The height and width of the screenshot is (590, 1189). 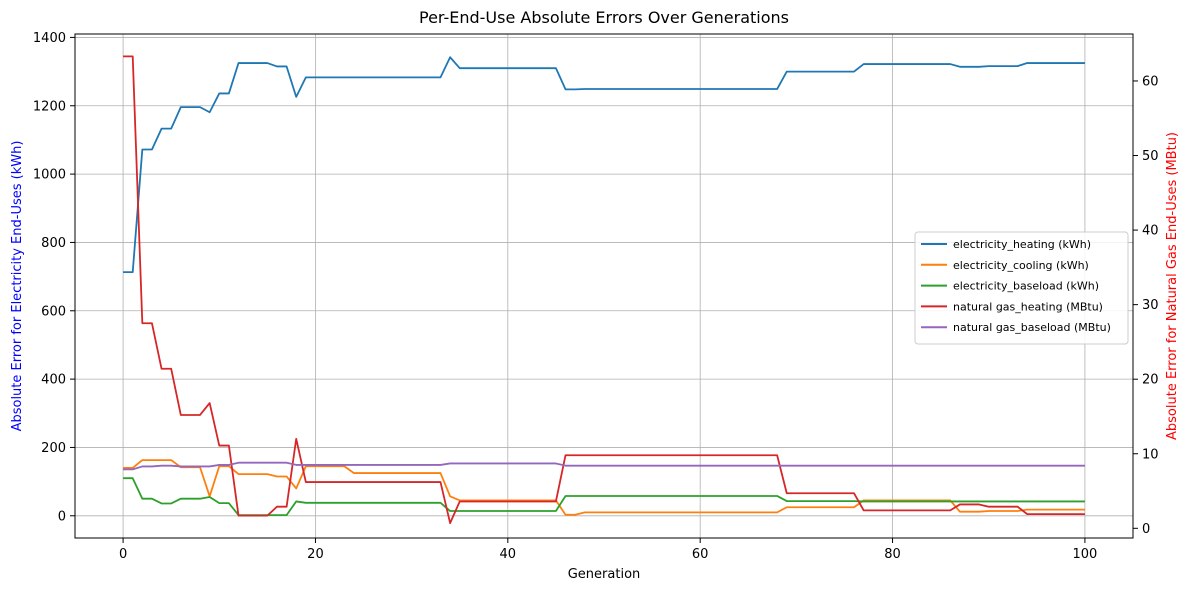 I want to click on y-right-tick-label: 40, so click(x=1150, y=231).